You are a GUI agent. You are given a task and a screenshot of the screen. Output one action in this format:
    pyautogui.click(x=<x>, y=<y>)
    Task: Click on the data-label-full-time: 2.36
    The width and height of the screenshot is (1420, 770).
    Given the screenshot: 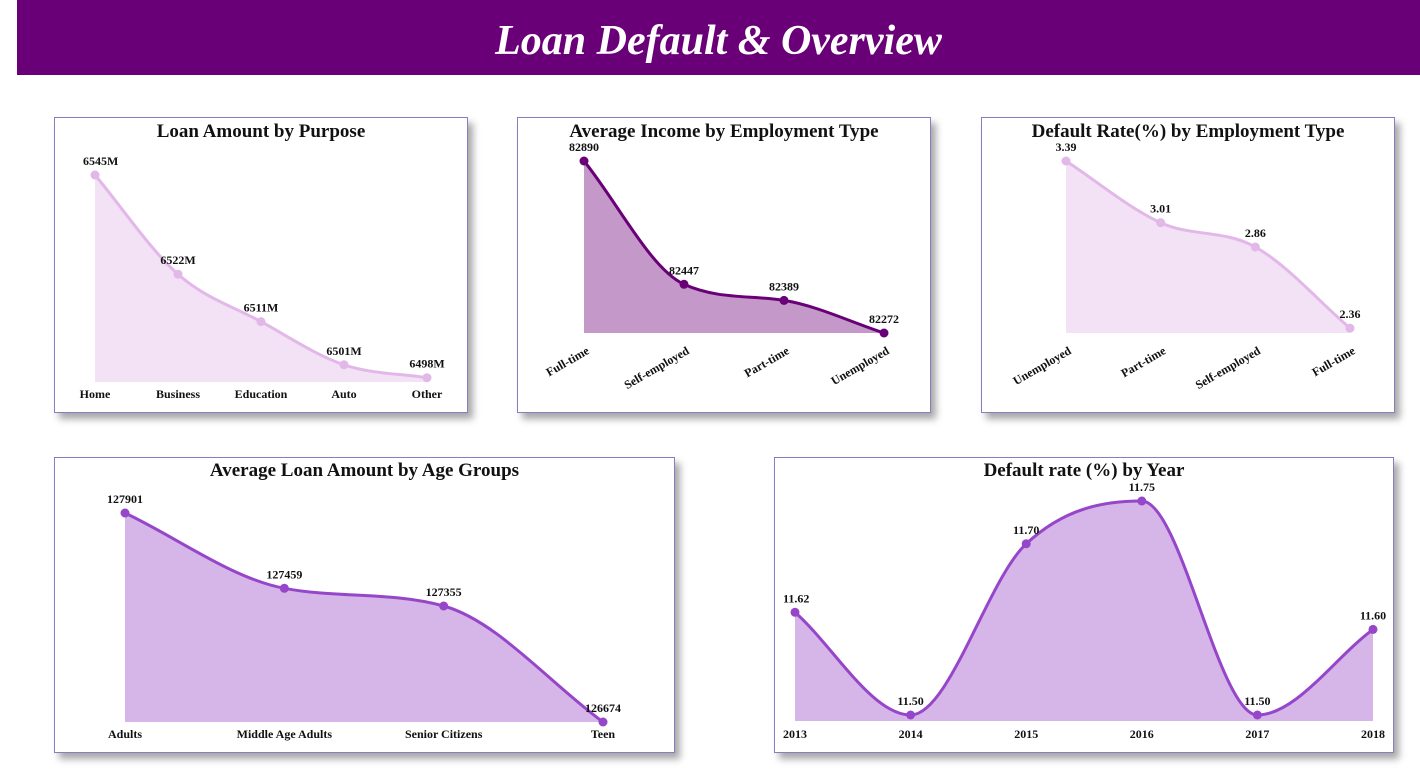 What is the action you would take?
    pyautogui.click(x=1350, y=314)
    